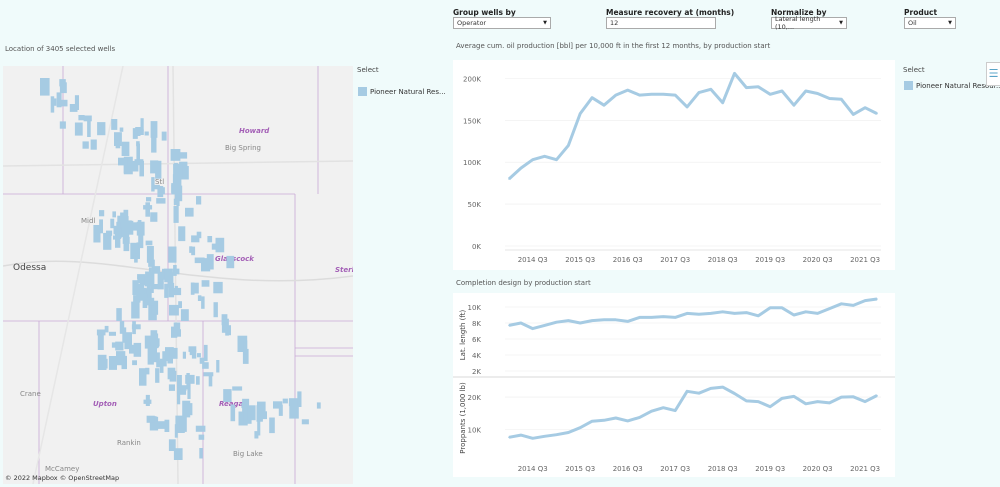 The image size is (1000, 487). What do you see at coordinates (502, 23) in the screenshot?
I see `group-select: Operator ▼` at bounding box center [502, 23].